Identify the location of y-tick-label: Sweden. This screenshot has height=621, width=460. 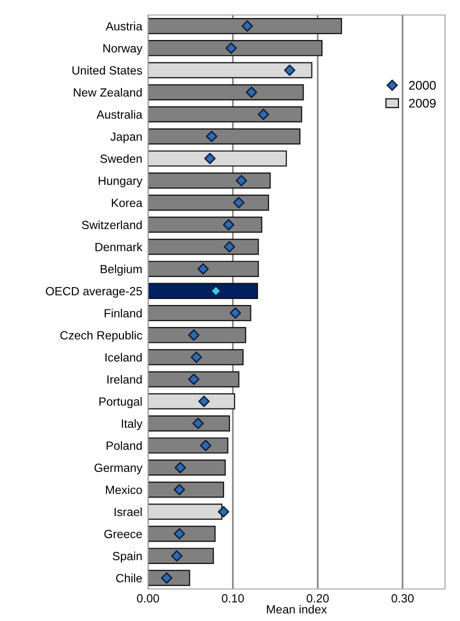
(121, 158).